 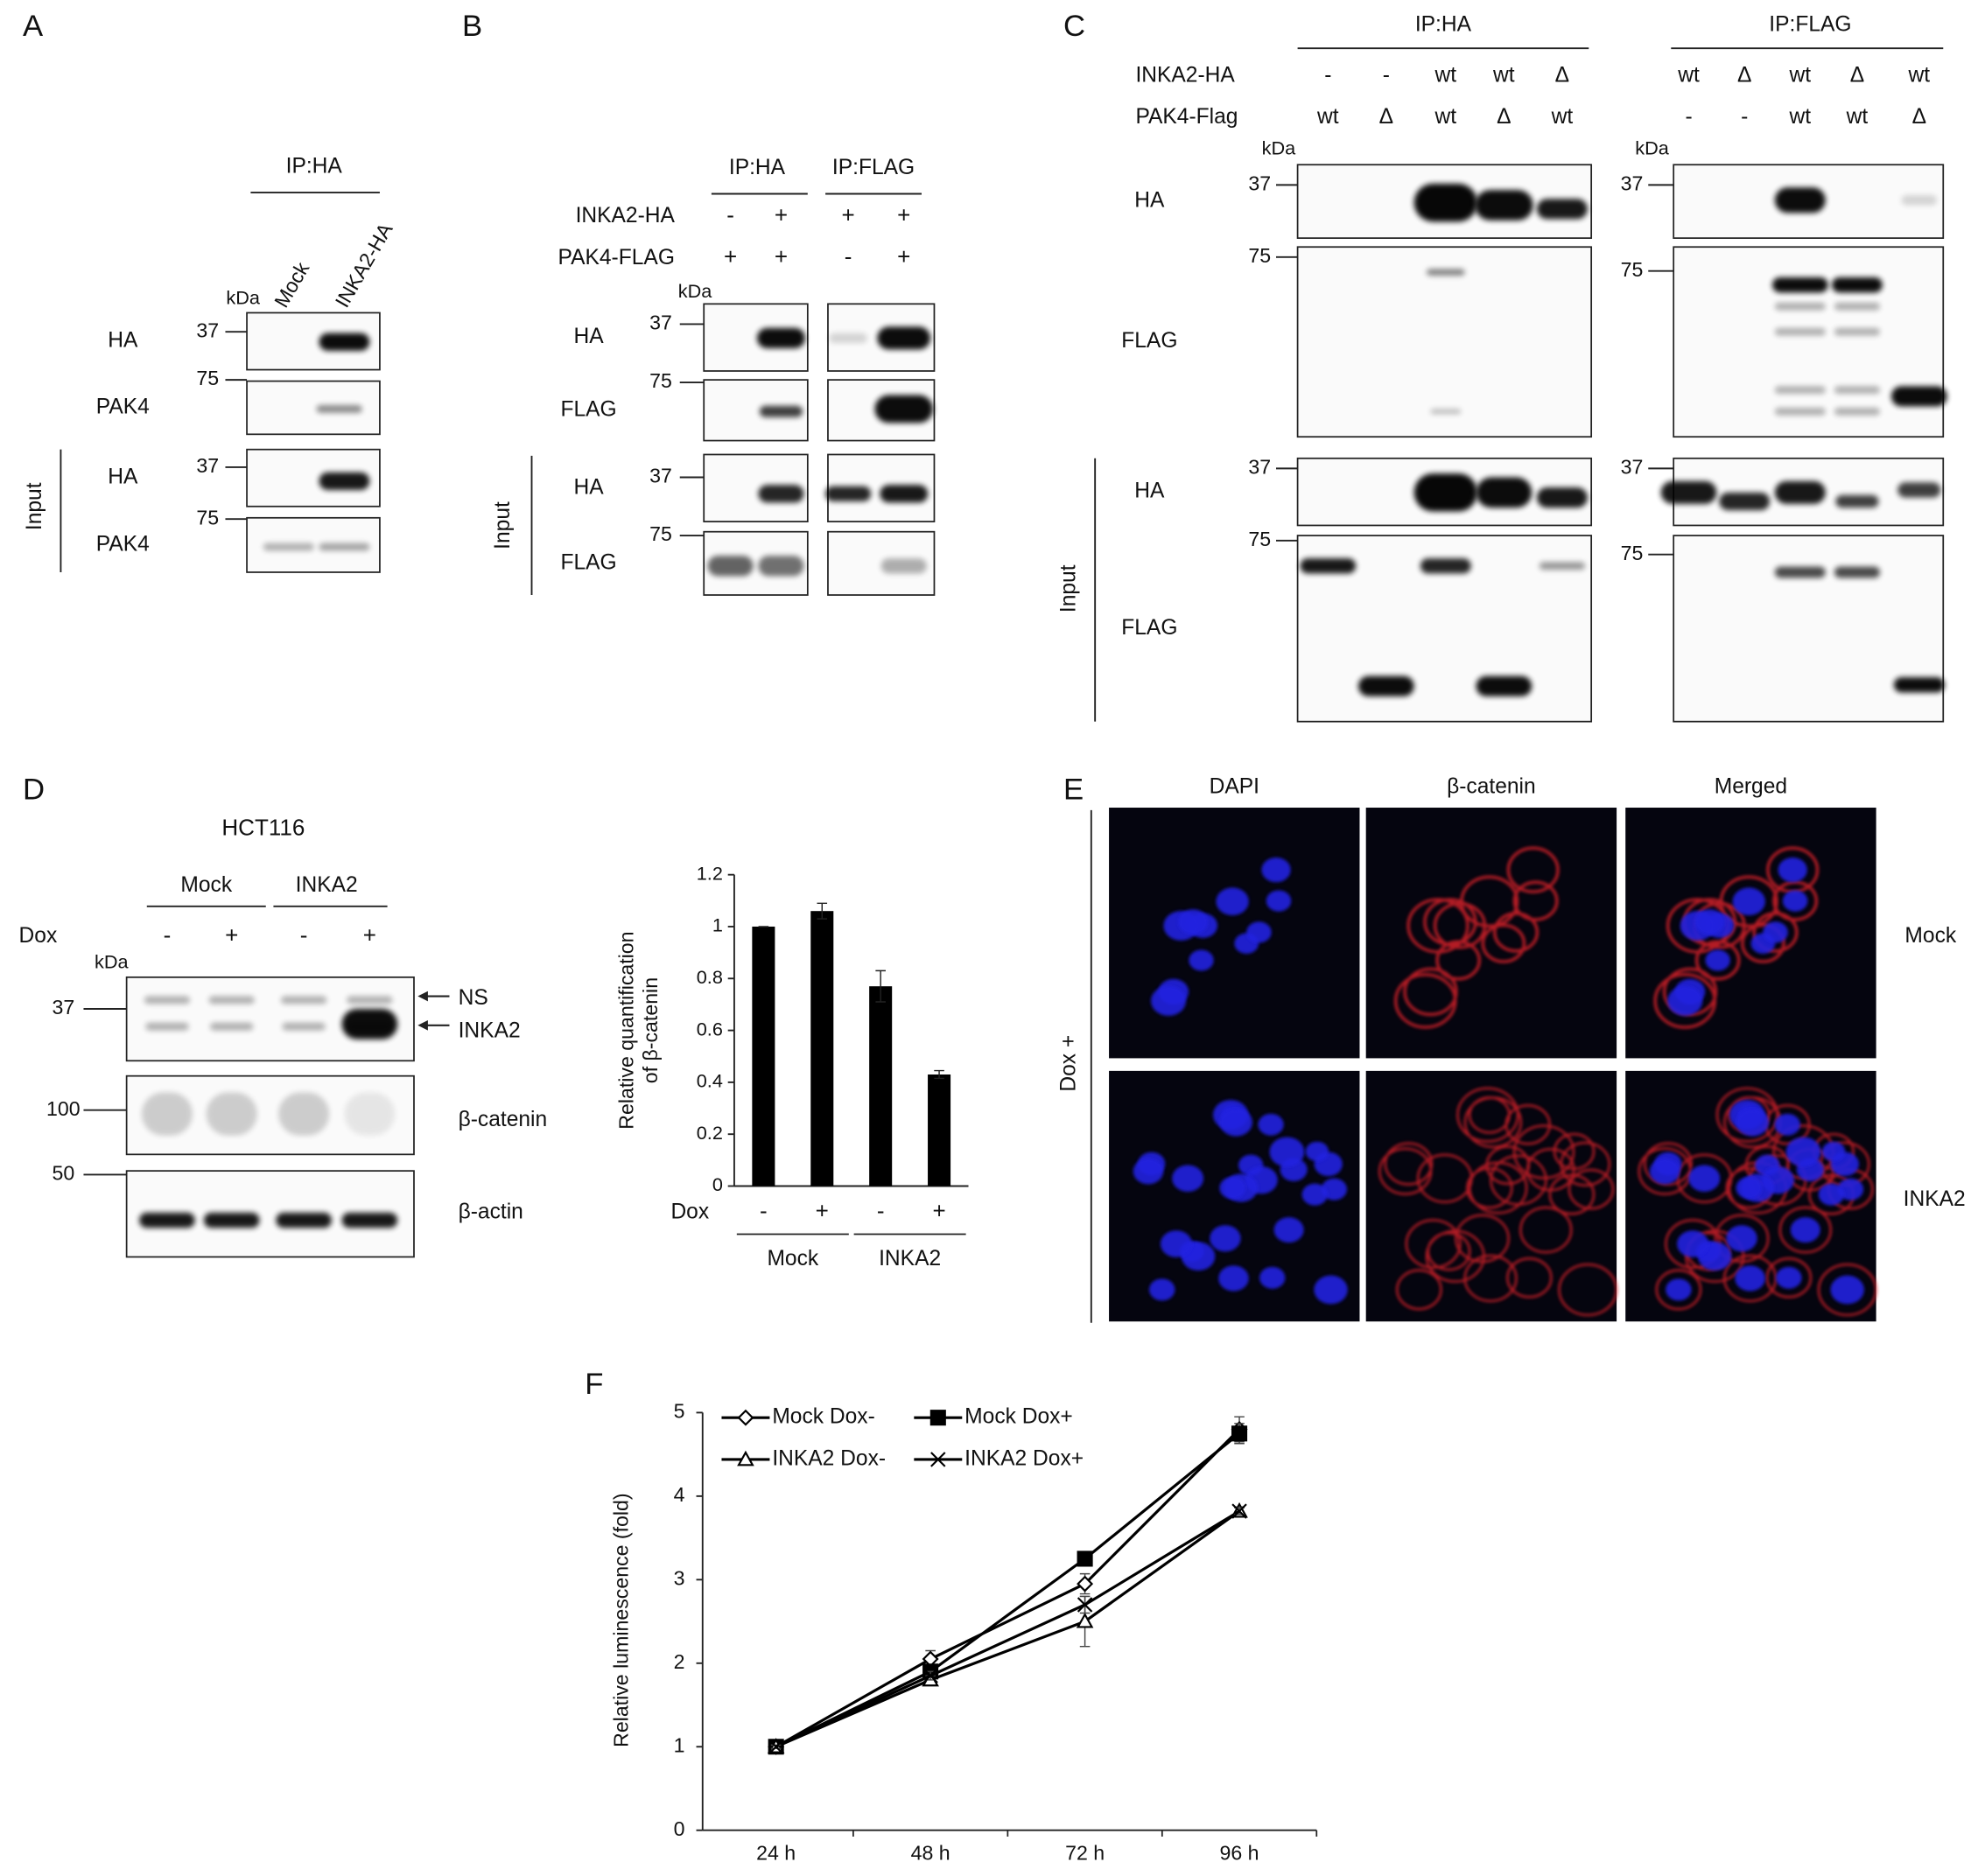 What do you see at coordinates (679, 1661) in the screenshot?
I see `y-tick-label: 2` at bounding box center [679, 1661].